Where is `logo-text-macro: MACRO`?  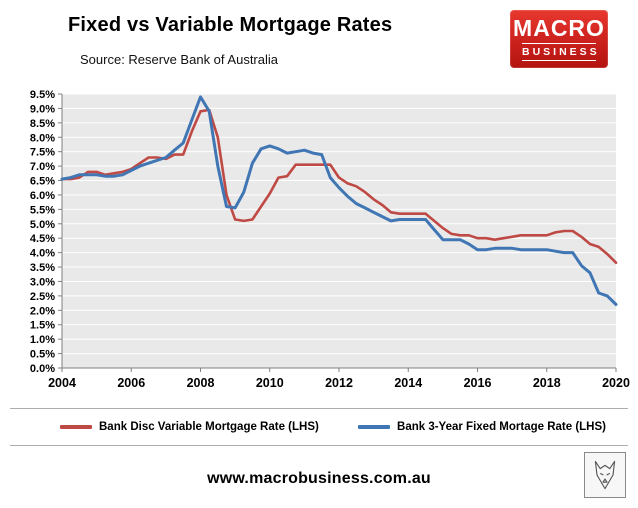 logo-text-macro: MACRO is located at coordinates (559, 27).